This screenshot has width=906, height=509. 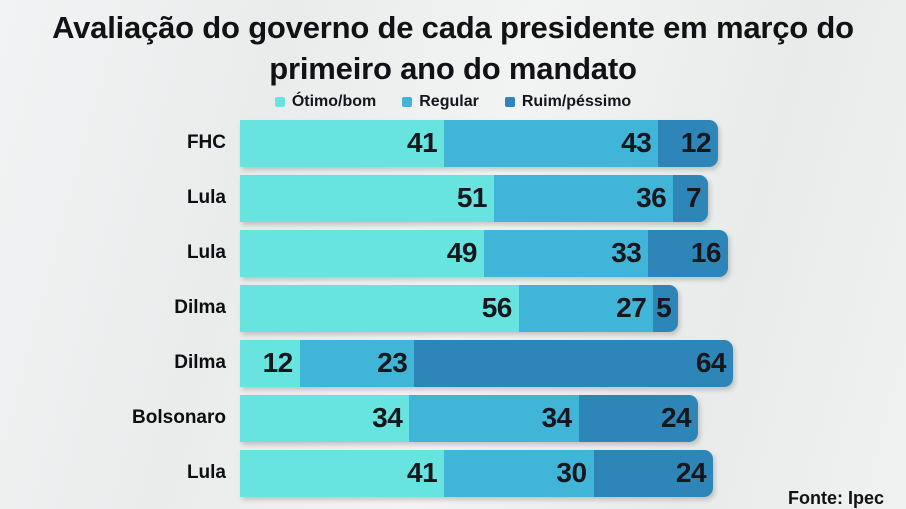 I want to click on bar-row-label: FHC, so click(x=206, y=143).